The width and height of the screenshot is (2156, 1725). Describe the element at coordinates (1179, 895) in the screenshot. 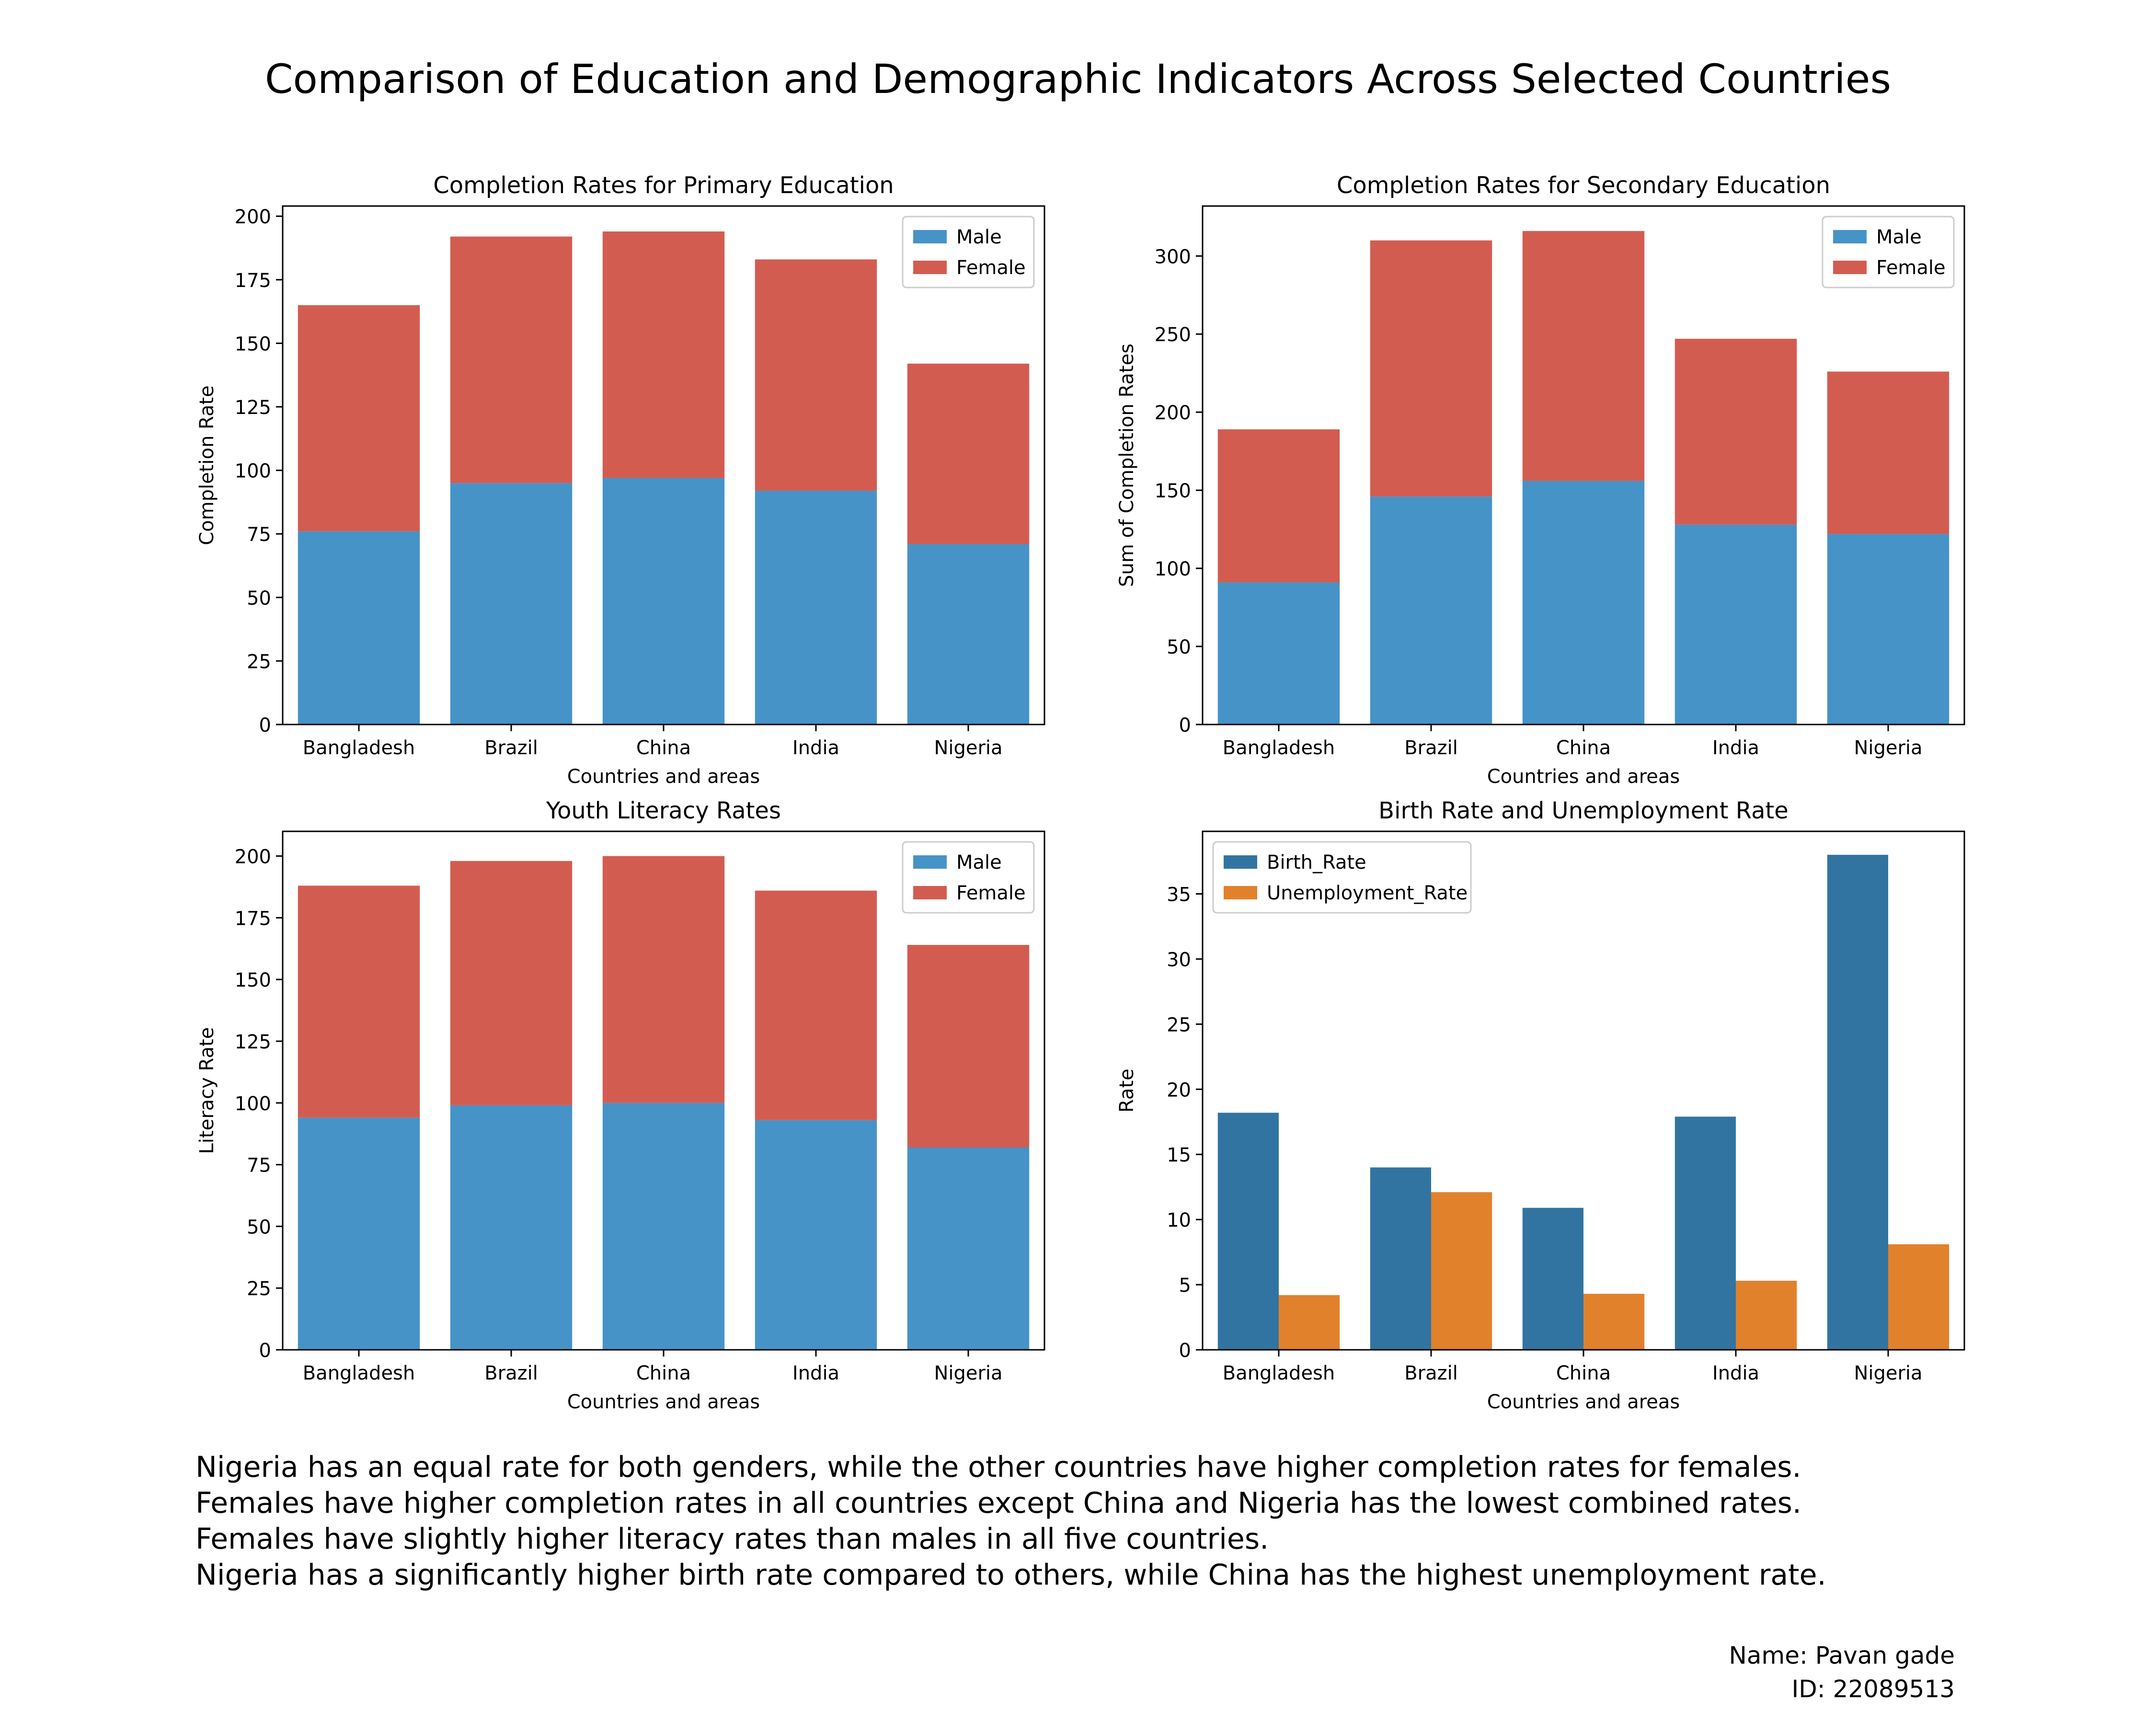

I see `y-tick-label: 35` at that location.